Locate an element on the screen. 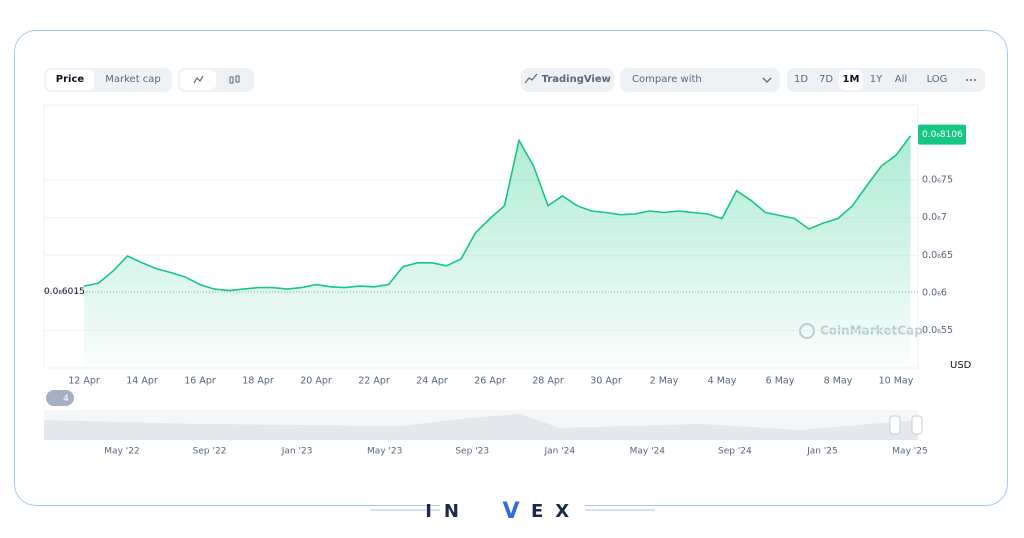  chart-style-toggle is located at coordinates (216, 80).